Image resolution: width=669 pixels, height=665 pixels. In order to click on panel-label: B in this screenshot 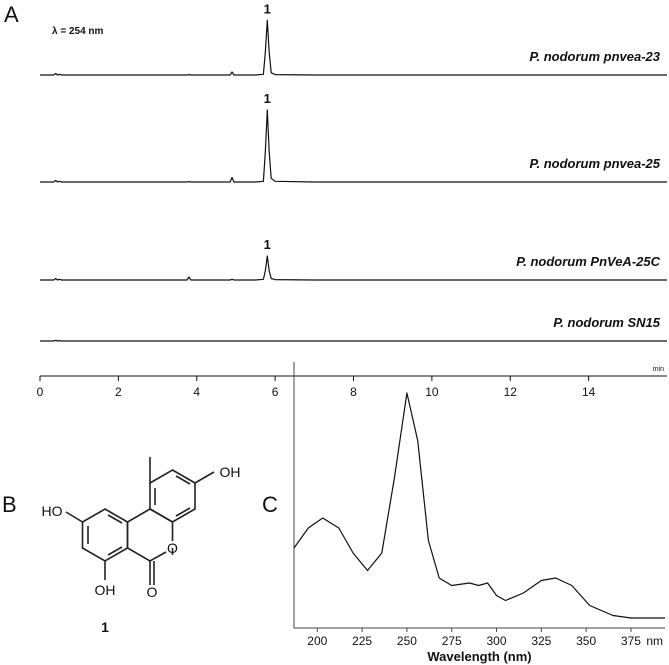, I will do `click(9, 504)`.